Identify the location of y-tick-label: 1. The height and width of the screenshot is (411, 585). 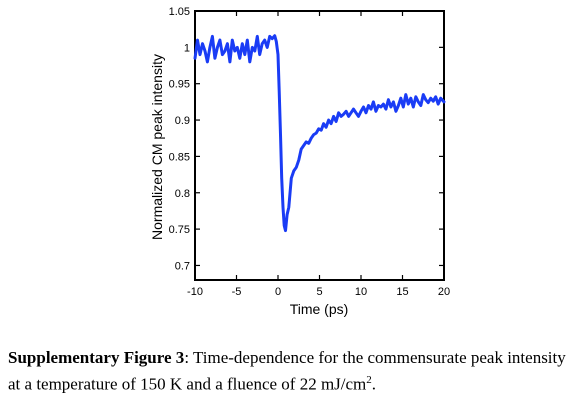
(187, 48).